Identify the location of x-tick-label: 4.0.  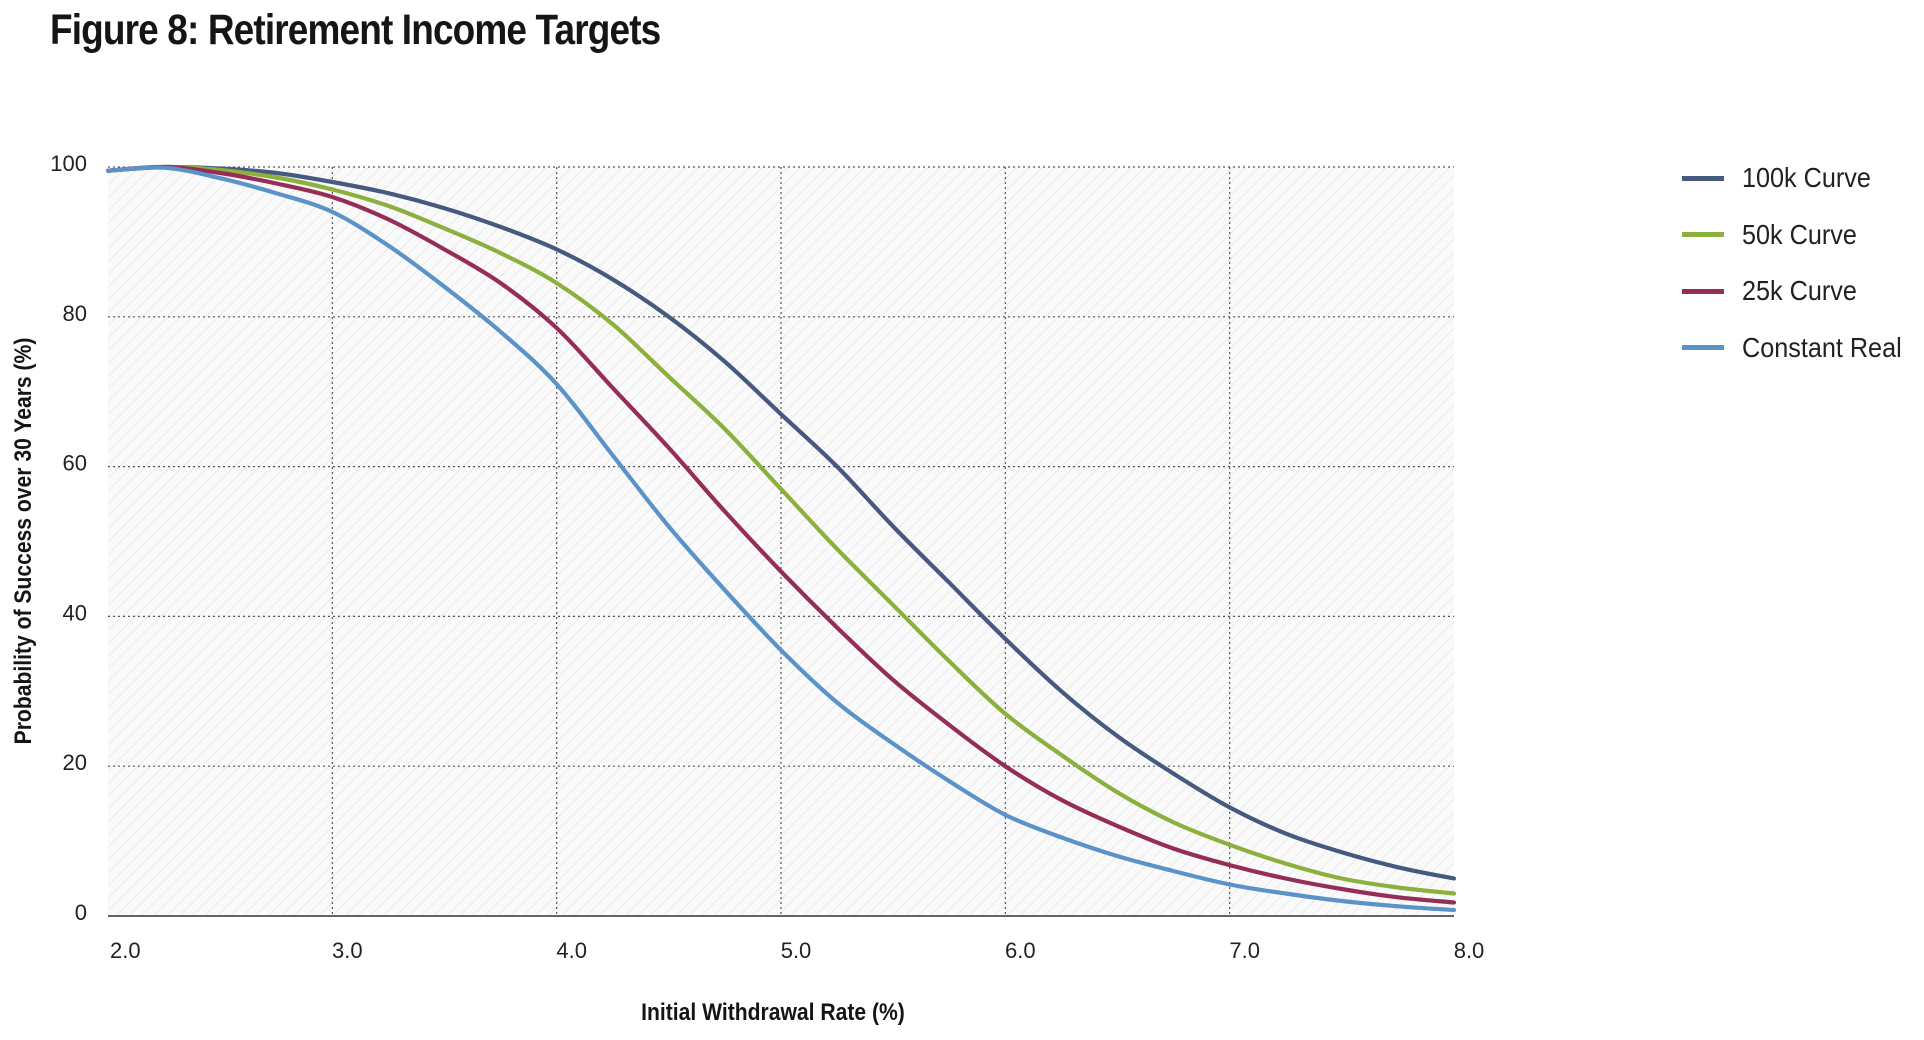
(571, 950).